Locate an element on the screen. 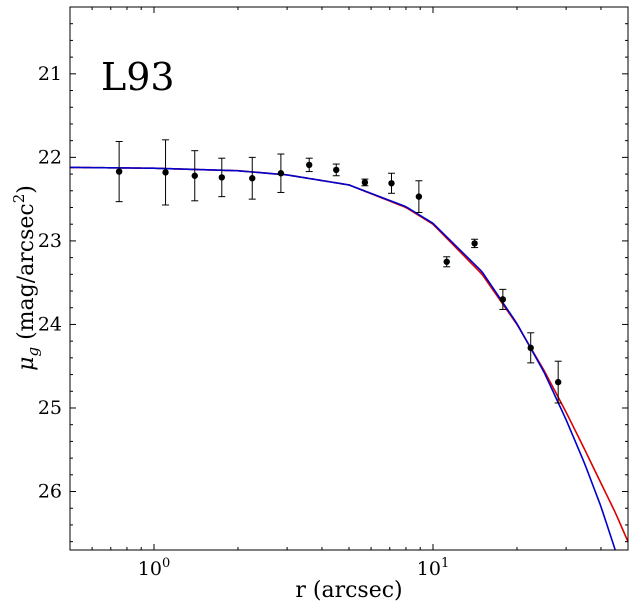 Image resolution: width=634 pixels, height=613 pixels. x-tick-exponent: 0 is located at coordinates (166, 563).